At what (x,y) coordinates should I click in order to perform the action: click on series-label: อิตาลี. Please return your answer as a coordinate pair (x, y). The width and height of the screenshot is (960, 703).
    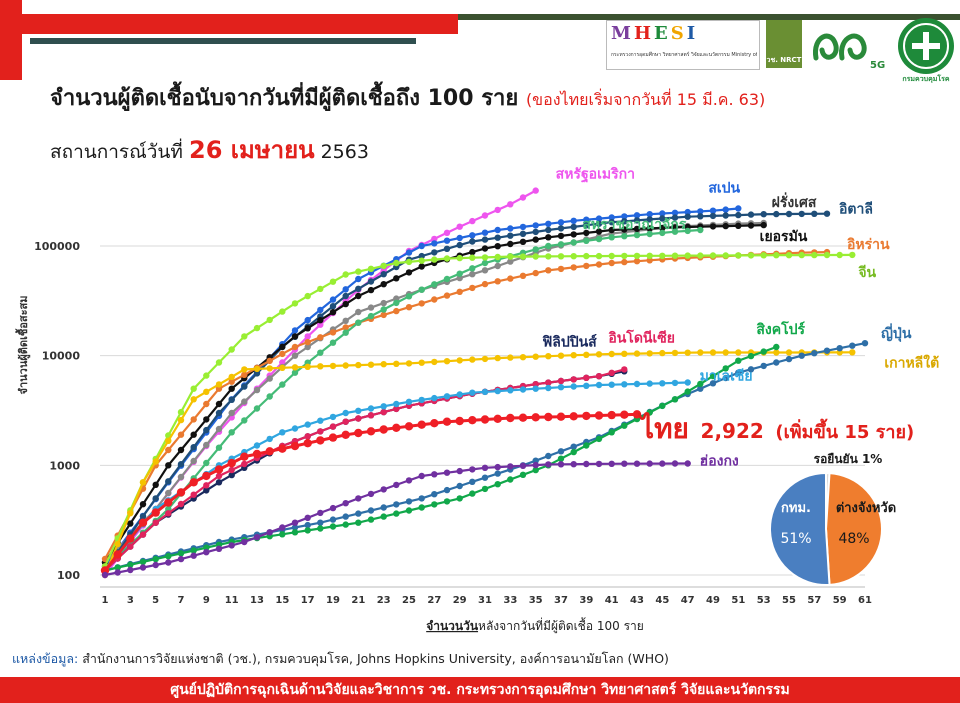
    Looking at the image, I should click on (855, 210).